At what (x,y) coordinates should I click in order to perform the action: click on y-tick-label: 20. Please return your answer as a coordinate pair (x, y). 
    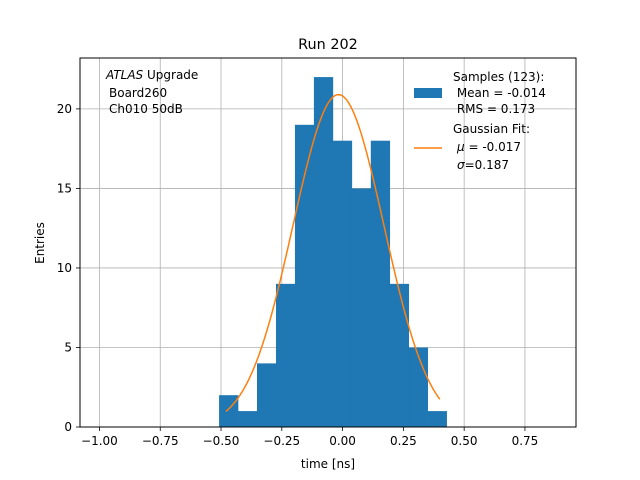
    Looking at the image, I should click on (64, 109).